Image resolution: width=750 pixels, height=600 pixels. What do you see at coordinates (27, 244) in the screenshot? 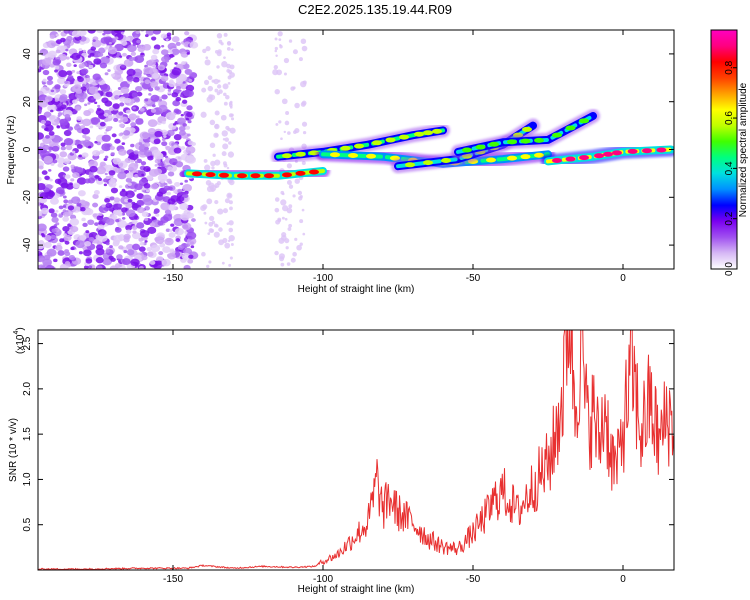
I see `y-tick-label: -40` at bounding box center [27, 244].